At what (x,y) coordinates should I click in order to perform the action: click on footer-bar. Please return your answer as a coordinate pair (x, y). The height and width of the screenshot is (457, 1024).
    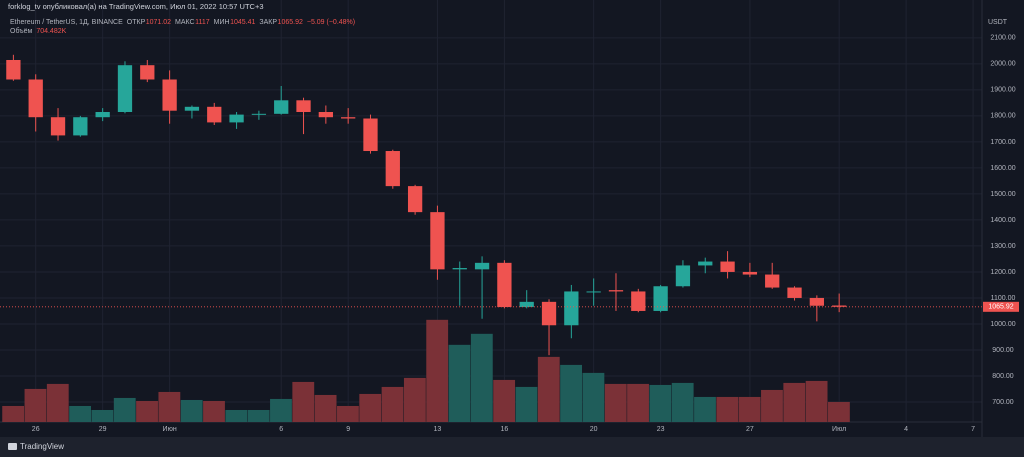
    Looking at the image, I should click on (512, 447).